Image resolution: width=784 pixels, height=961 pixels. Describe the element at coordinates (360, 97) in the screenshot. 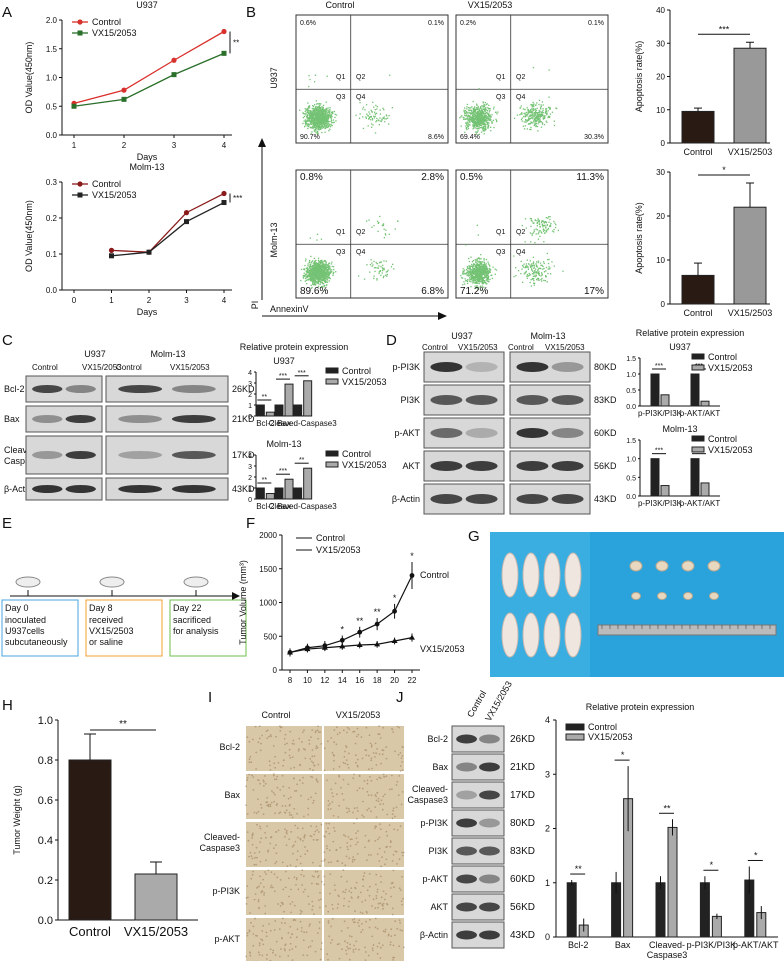

I see `flow-plot-0-q4: Q4` at that location.